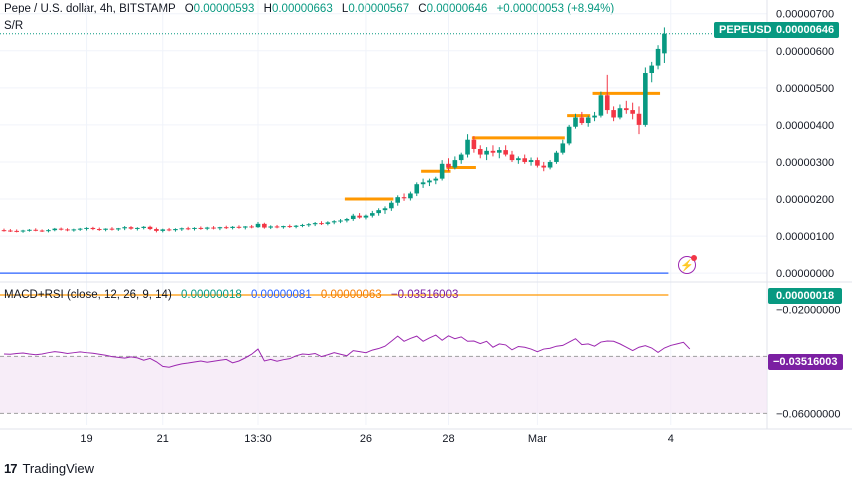  Describe the element at coordinates (555, 9) in the screenshot. I see `change-value: +0.00000053 (+8.94%)` at that location.